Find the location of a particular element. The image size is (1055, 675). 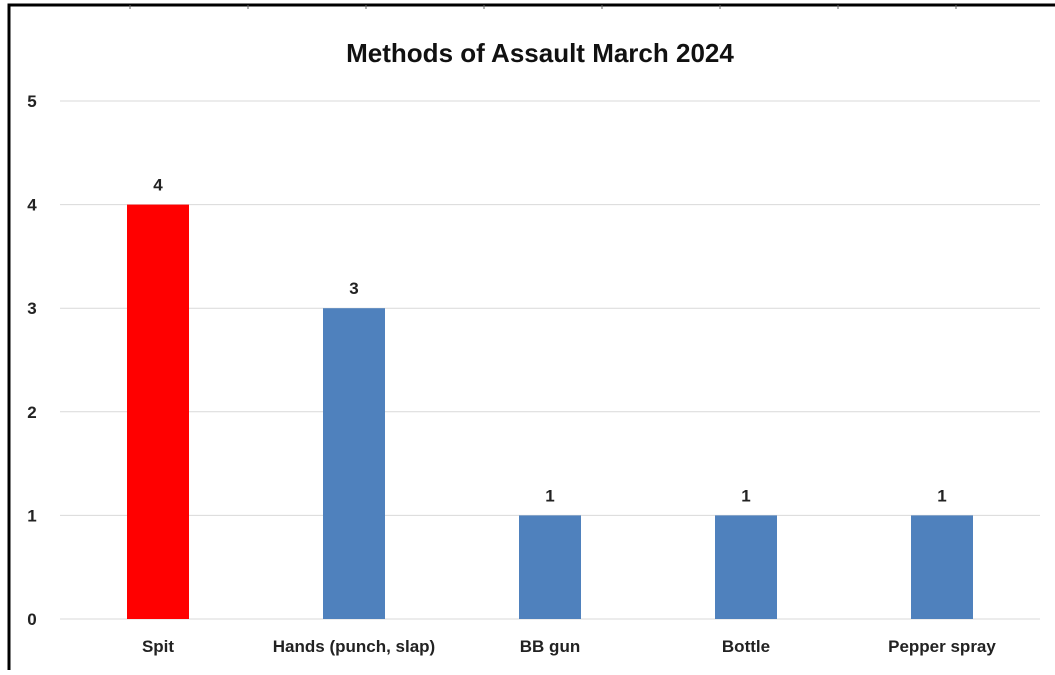

y-tick-label: 1 is located at coordinates (31, 515).